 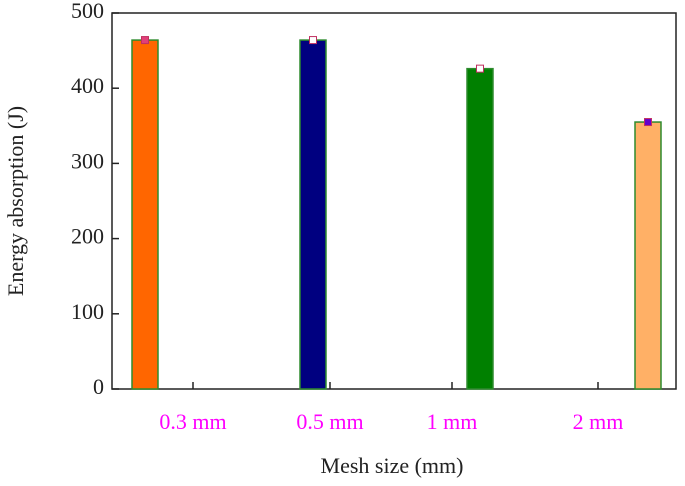 What do you see at coordinates (192, 421) in the screenshot?
I see `x-tick-label: 0.3 mm` at bounding box center [192, 421].